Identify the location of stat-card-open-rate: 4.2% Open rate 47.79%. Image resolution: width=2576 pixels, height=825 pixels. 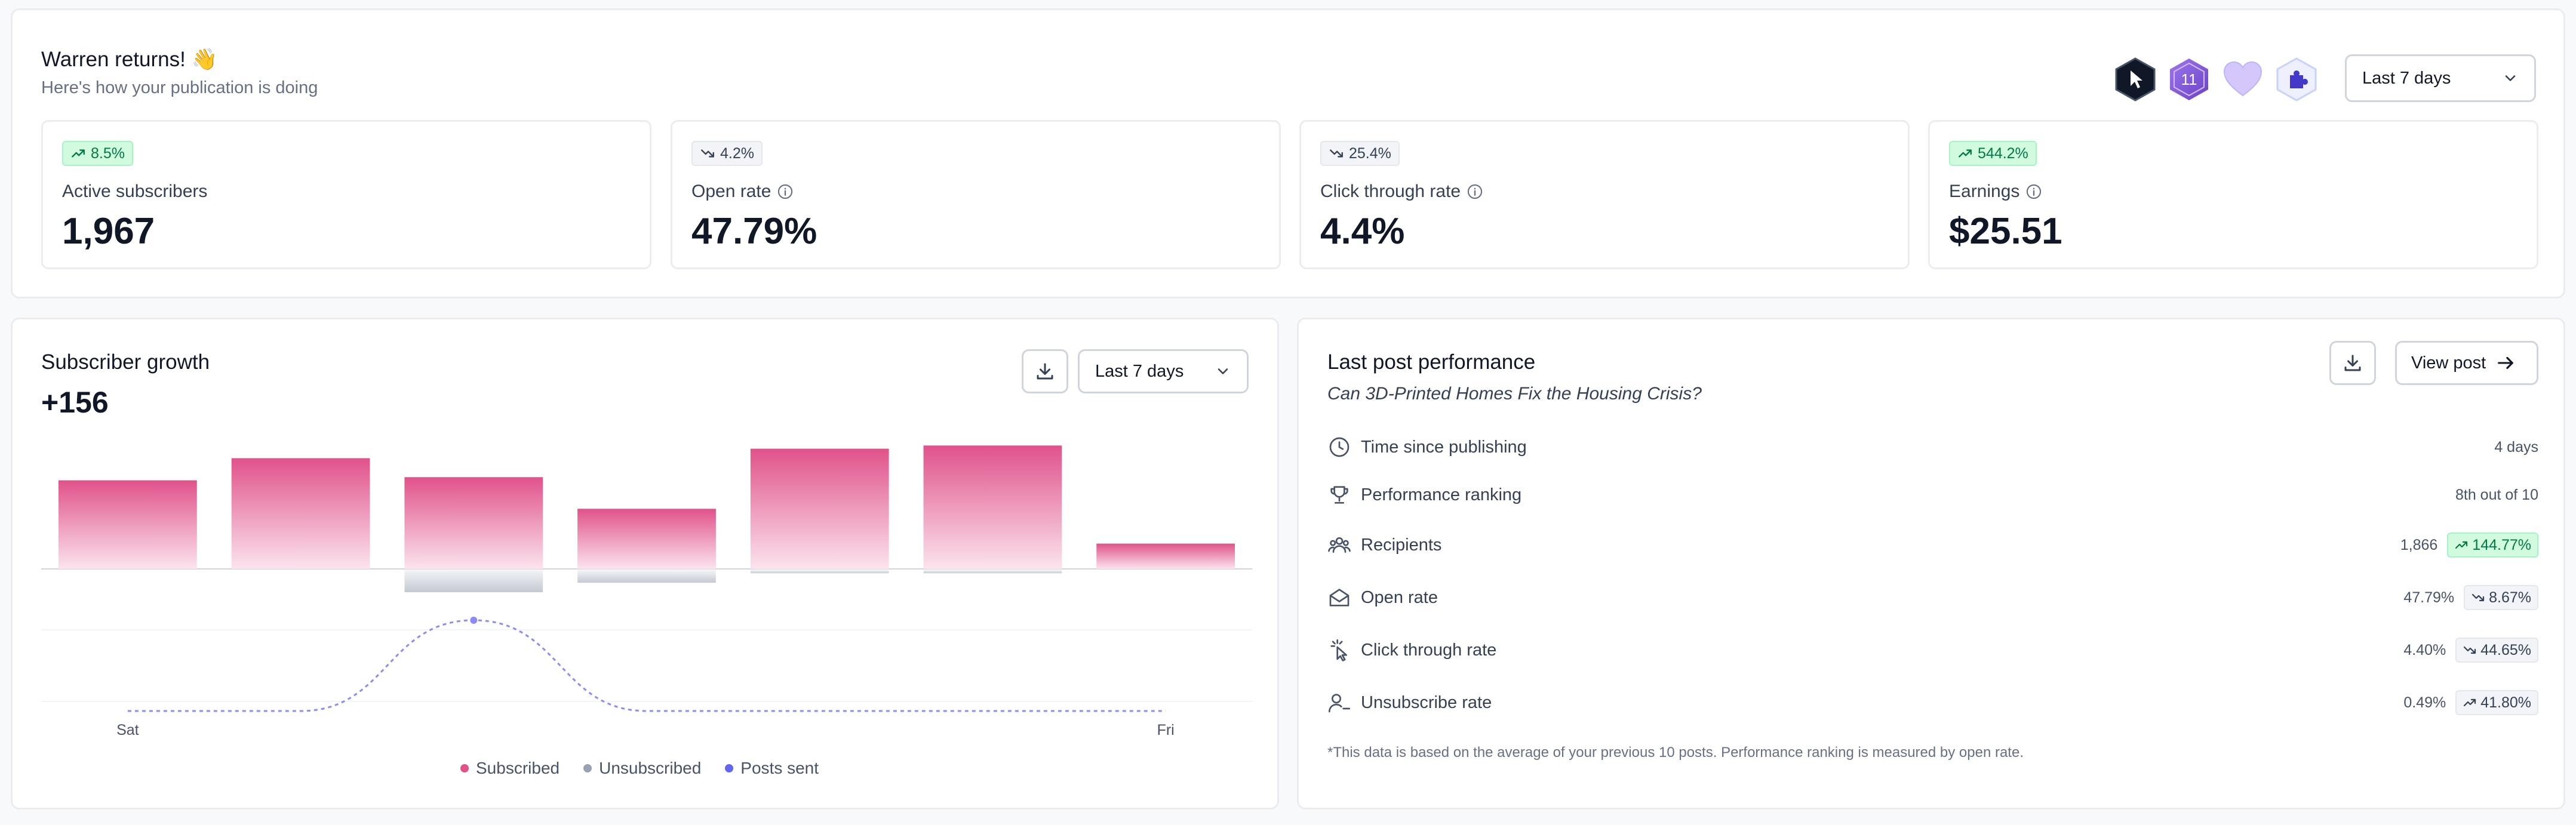
(976, 194).